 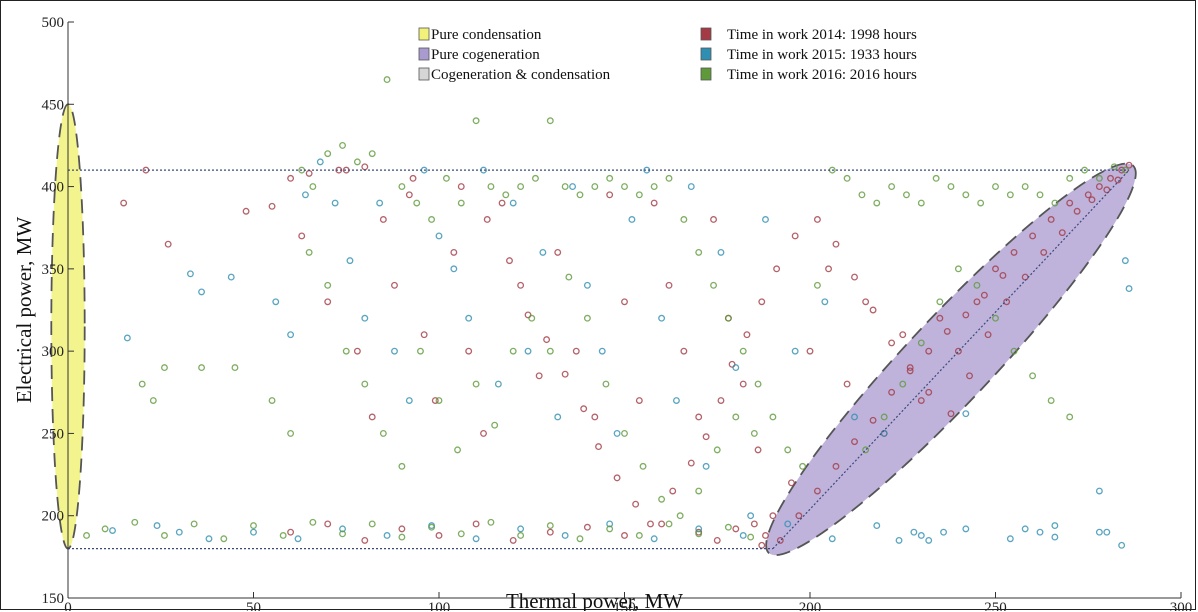 I want to click on legend-label: Pure cogeneration, so click(x=485, y=55).